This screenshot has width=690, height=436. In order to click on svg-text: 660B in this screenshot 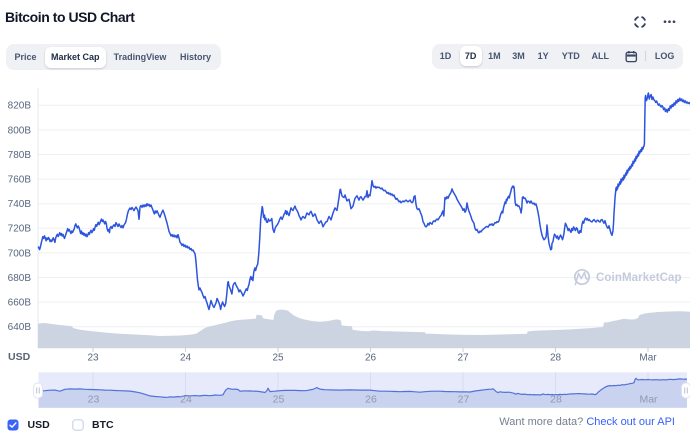, I will do `click(20, 303)`.